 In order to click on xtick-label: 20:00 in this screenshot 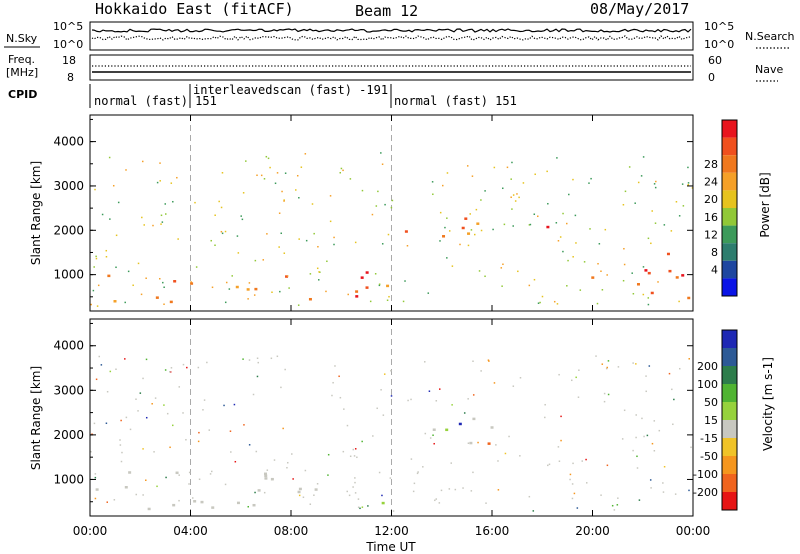, I will do `click(592, 531)`.